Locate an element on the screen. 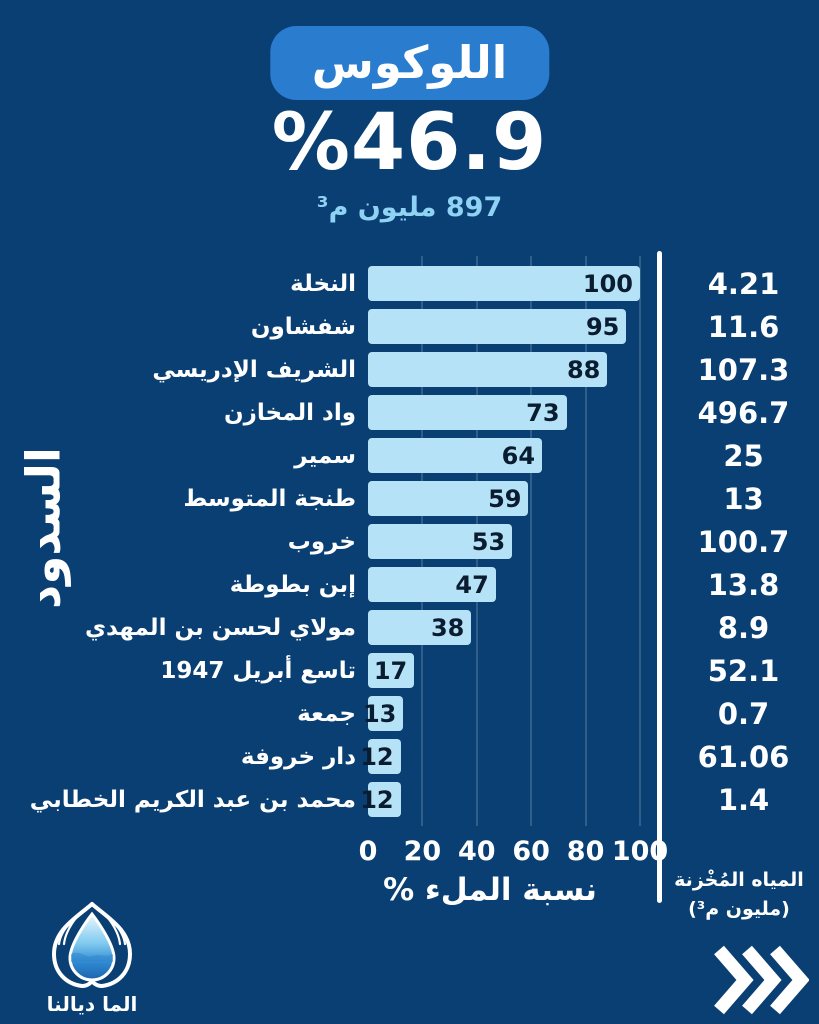 The image size is (819, 1024). dam-name-label: مولاي لحسن بن المهدي is located at coordinates (220, 627).